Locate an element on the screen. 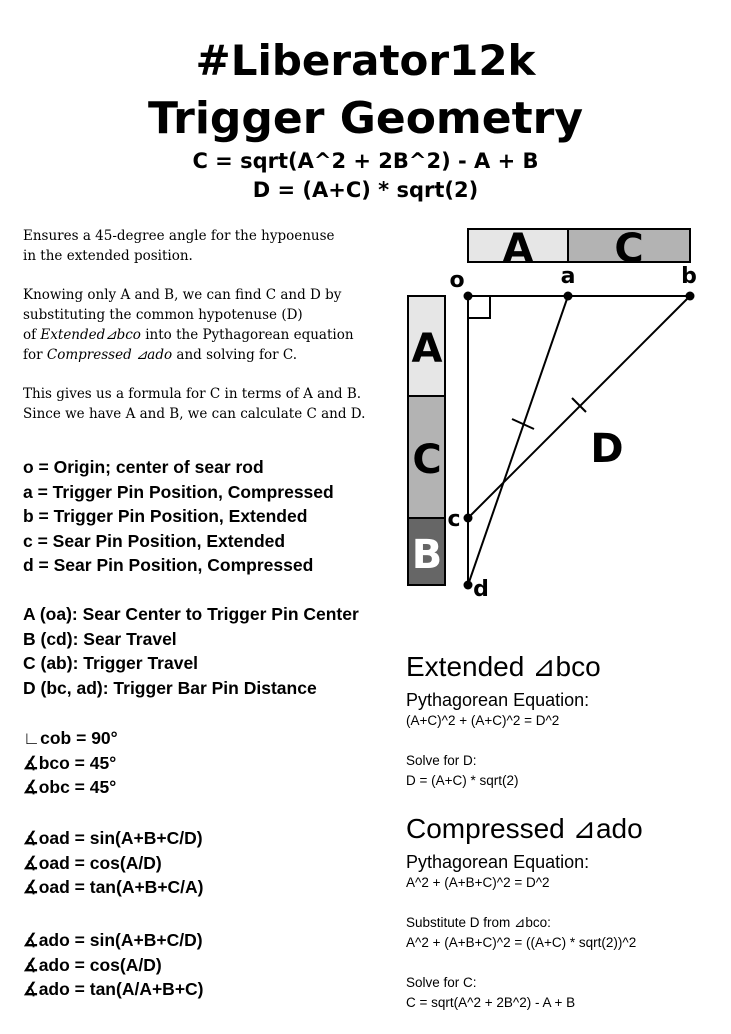  label-c: c is located at coordinates (453, 519).